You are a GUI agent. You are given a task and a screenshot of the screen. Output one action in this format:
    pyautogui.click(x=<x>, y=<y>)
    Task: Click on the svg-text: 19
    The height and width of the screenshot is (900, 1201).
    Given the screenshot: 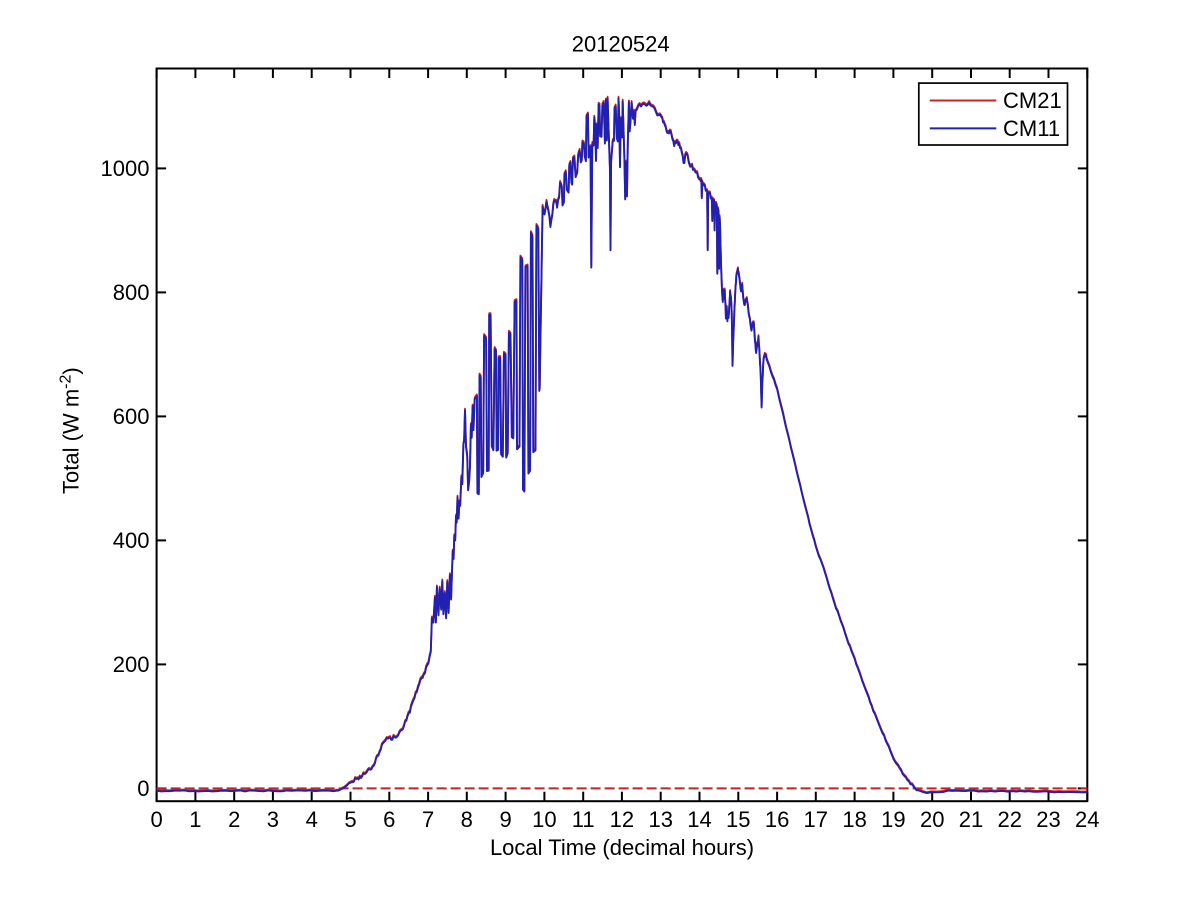 What is the action you would take?
    pyautogui.click(x=893, y=819)
    